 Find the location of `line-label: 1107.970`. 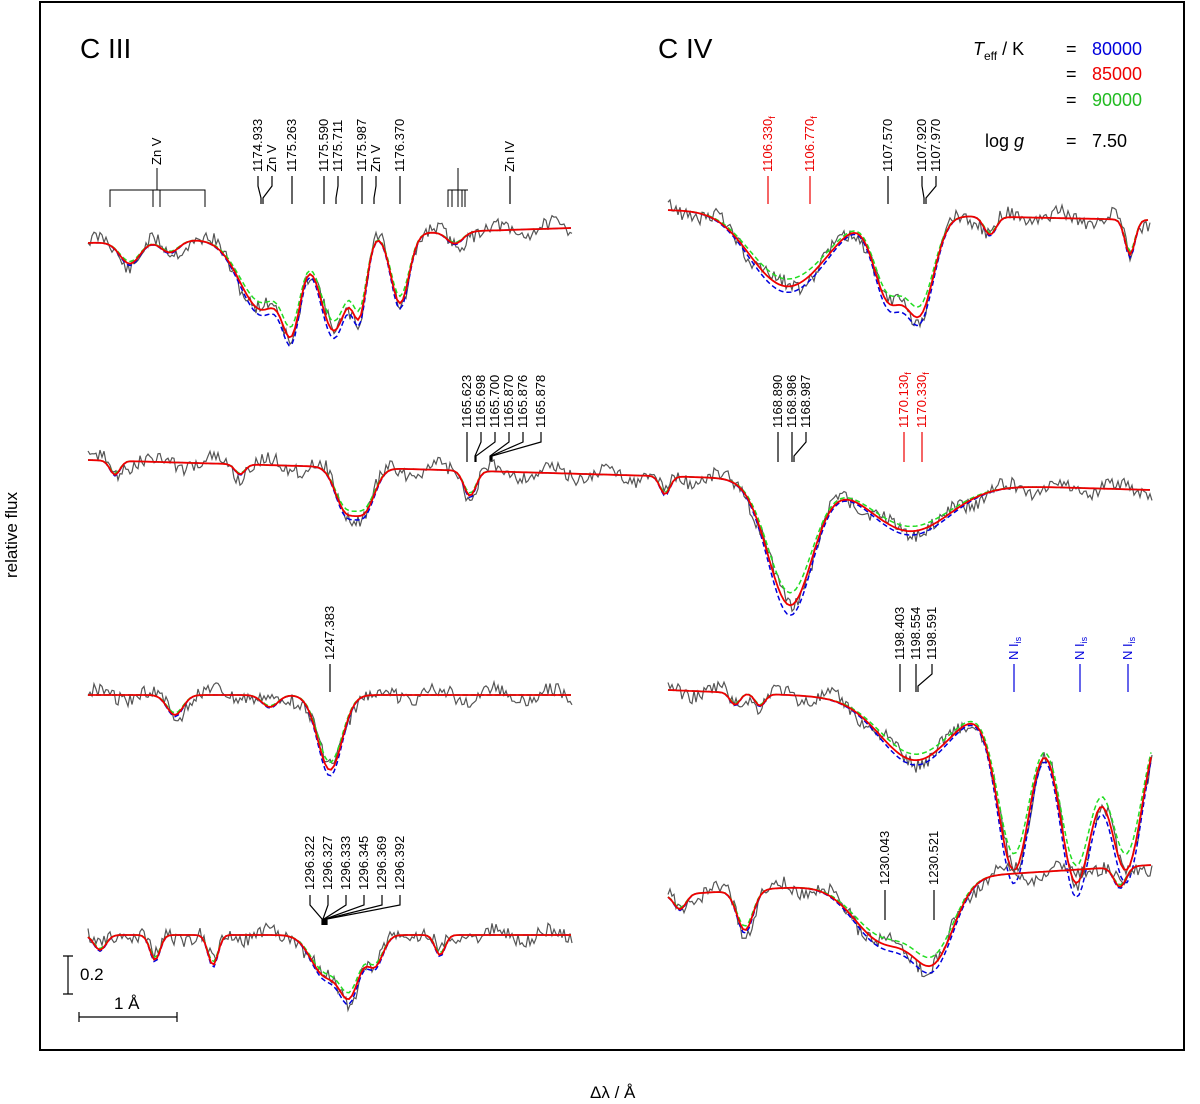

line-label: 1107.970 is located at coordinates (935, 145).